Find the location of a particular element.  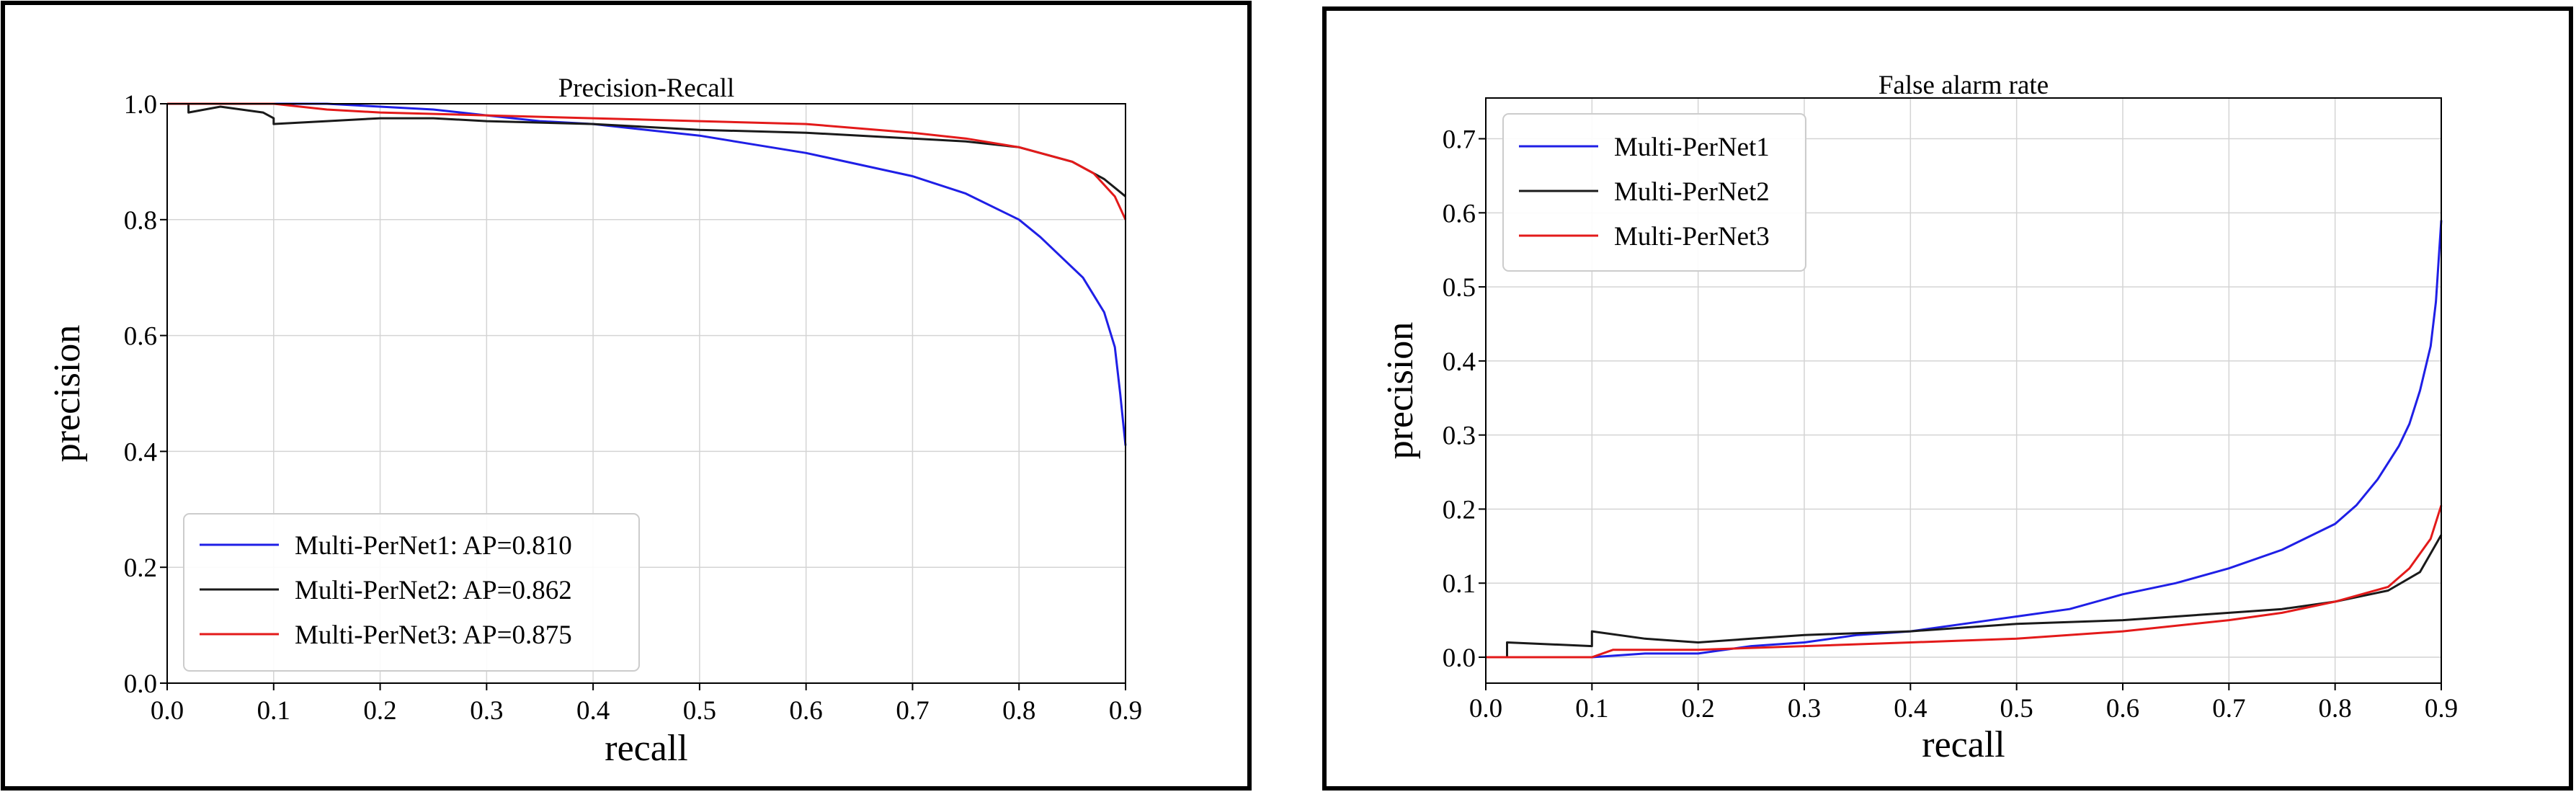

legend-label-1: Multi-PerNet1 is located at coordinates (1692, 147).